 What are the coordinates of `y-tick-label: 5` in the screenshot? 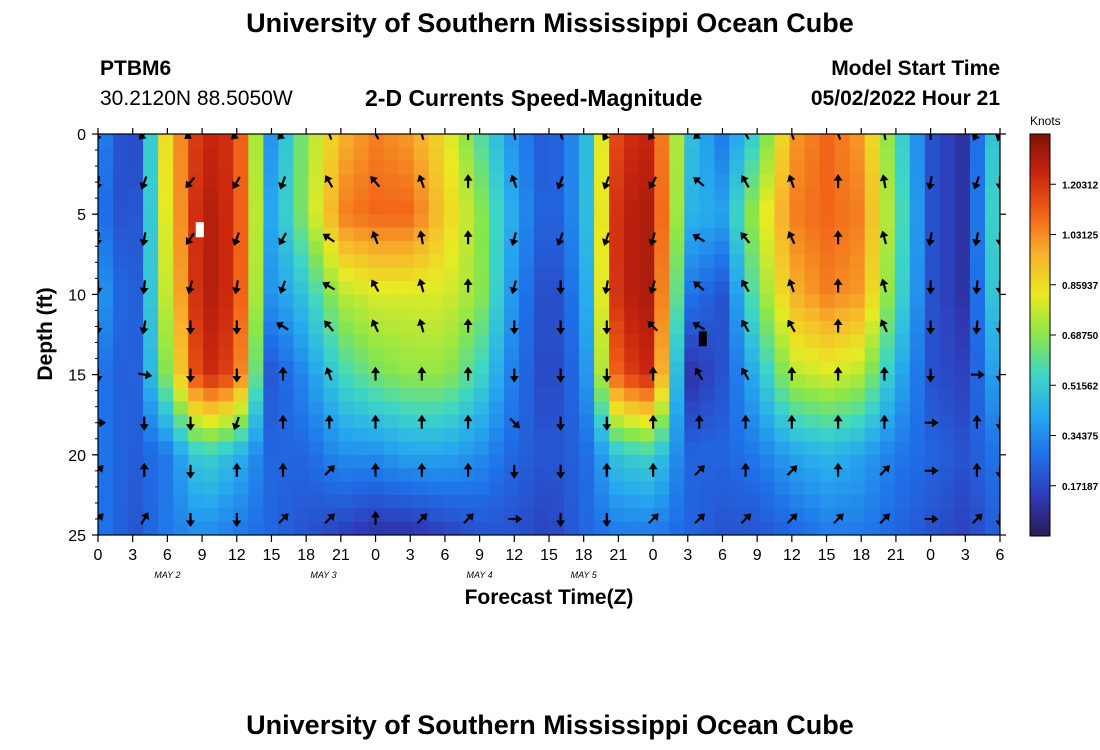 It's located at (81, 215).